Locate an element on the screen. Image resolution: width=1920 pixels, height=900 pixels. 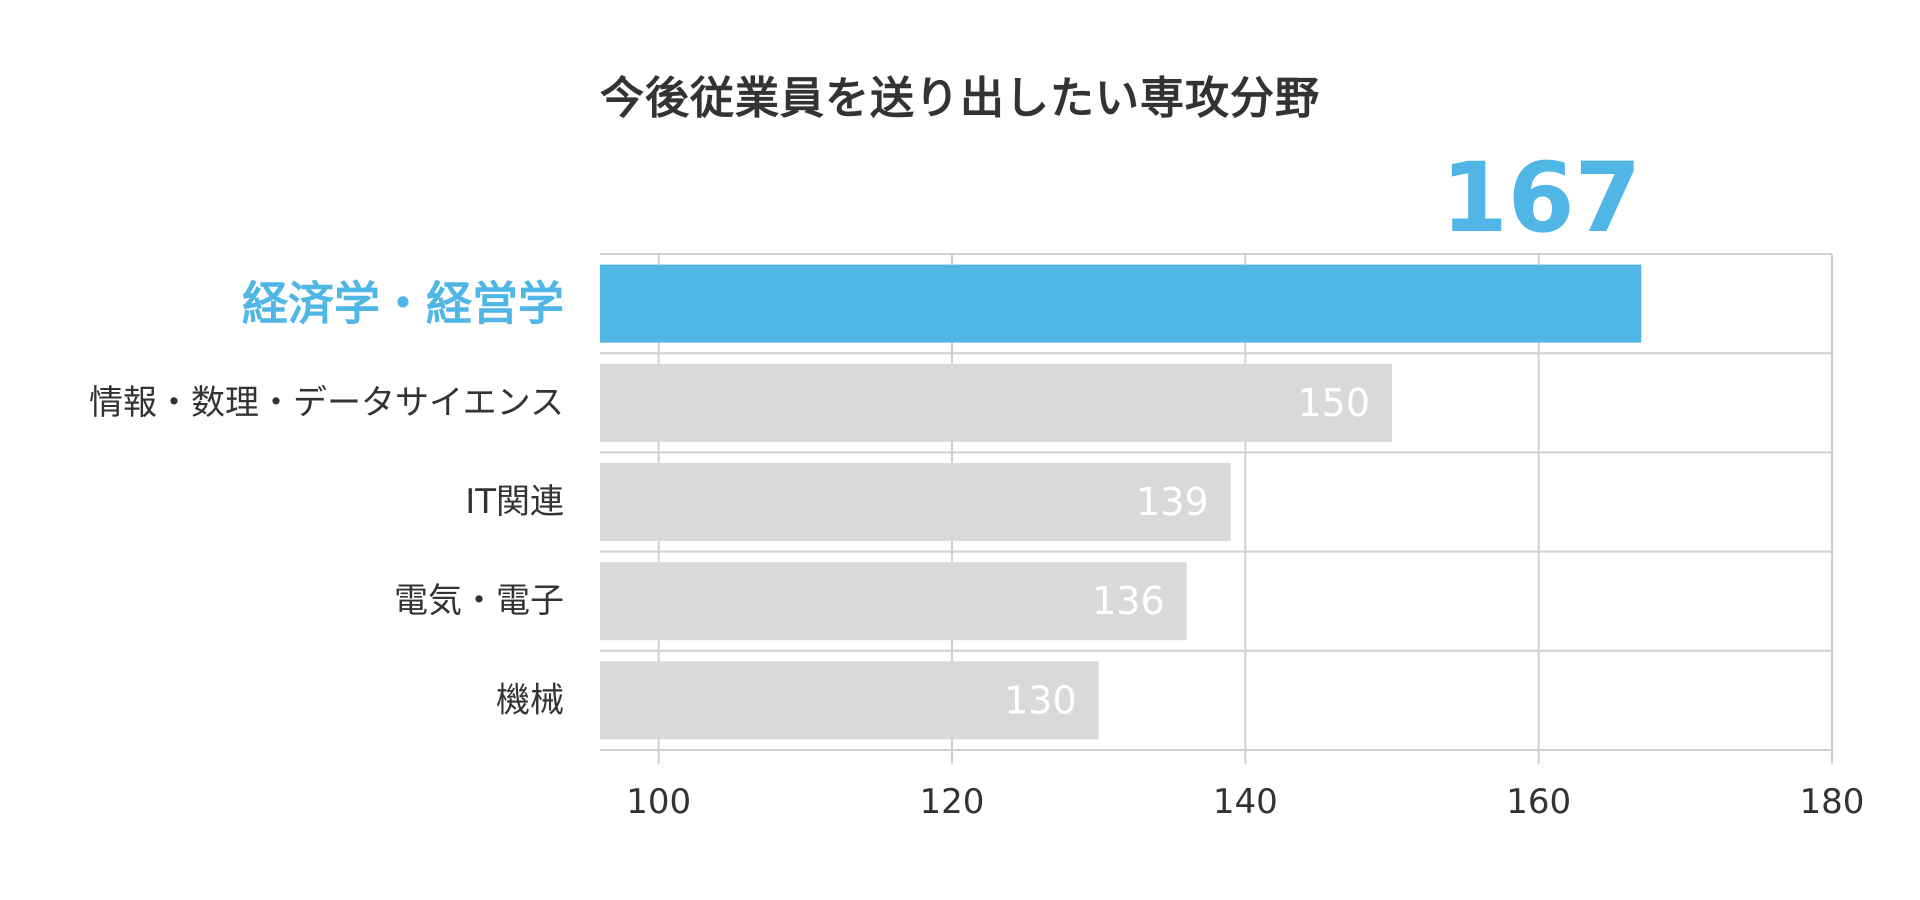
x-tick-label: 180 is located at coordinates (1832, 802).